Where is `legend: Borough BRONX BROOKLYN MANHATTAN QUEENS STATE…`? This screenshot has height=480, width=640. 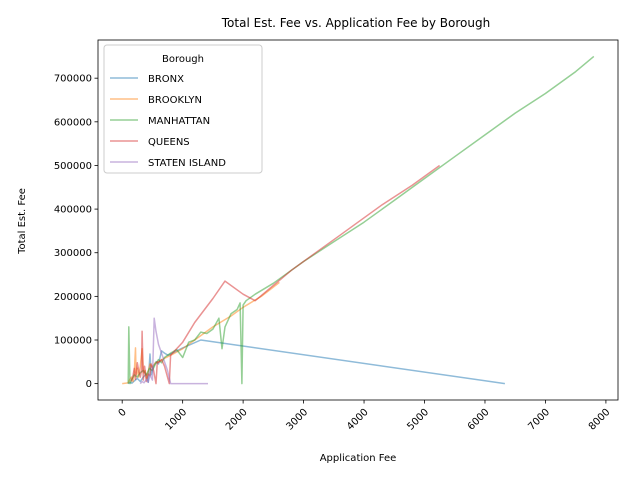 legend: Borough BRONX BROOKLYN MANHATTAN QUEENS STATE… is located at coordinates (183, 109).